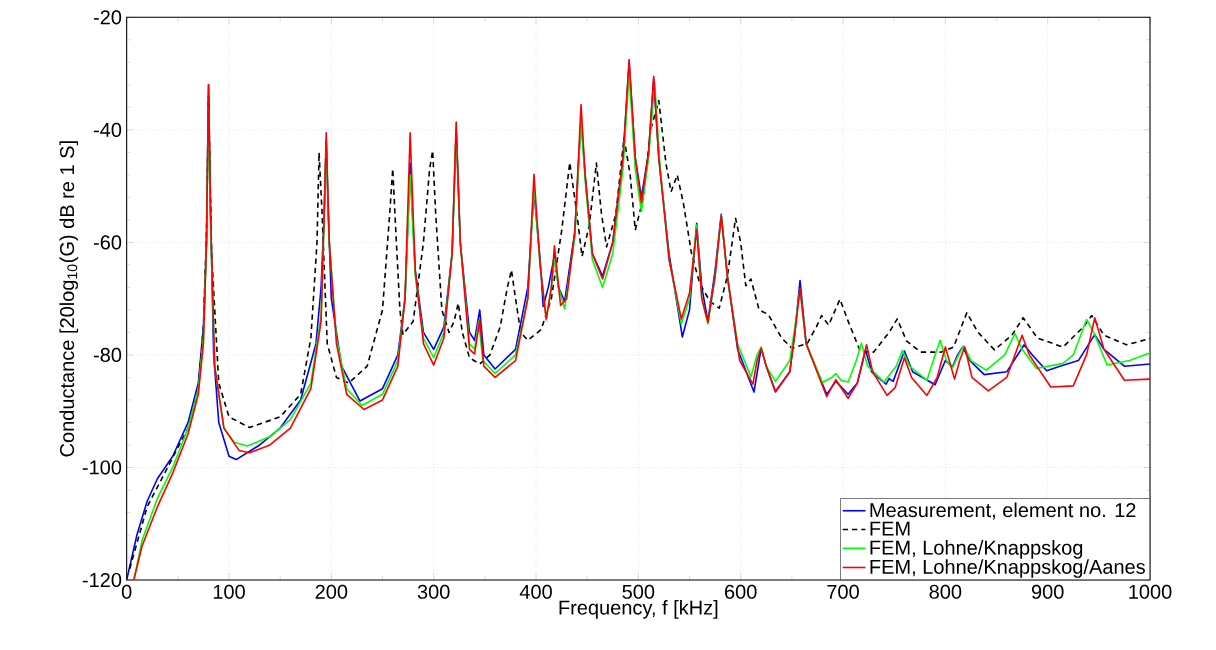 Image resolution: width=1216 pixels, height=650 pixels. Describe the element at coordinates (107, 129) in the screenshot. I see `y-tick-label: -40` at that location.